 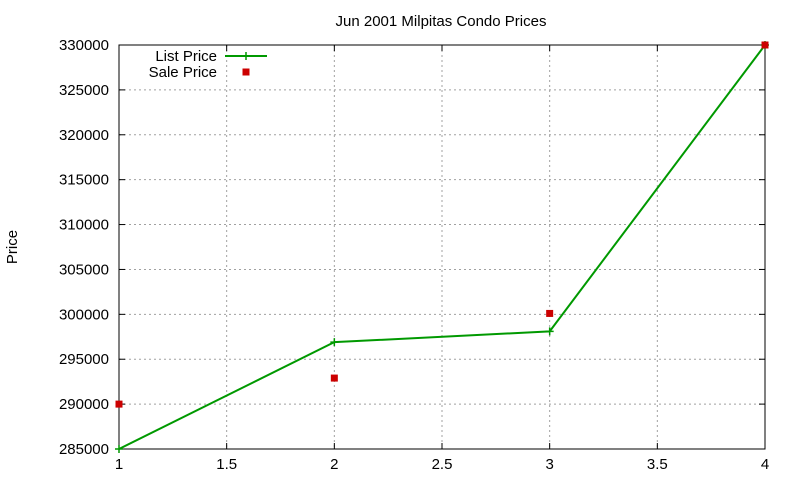 What do you see at coordinates (186, 56) in the screenshot?
I see `legend-label-list-price: List Price` at bounding box center [186, 56].